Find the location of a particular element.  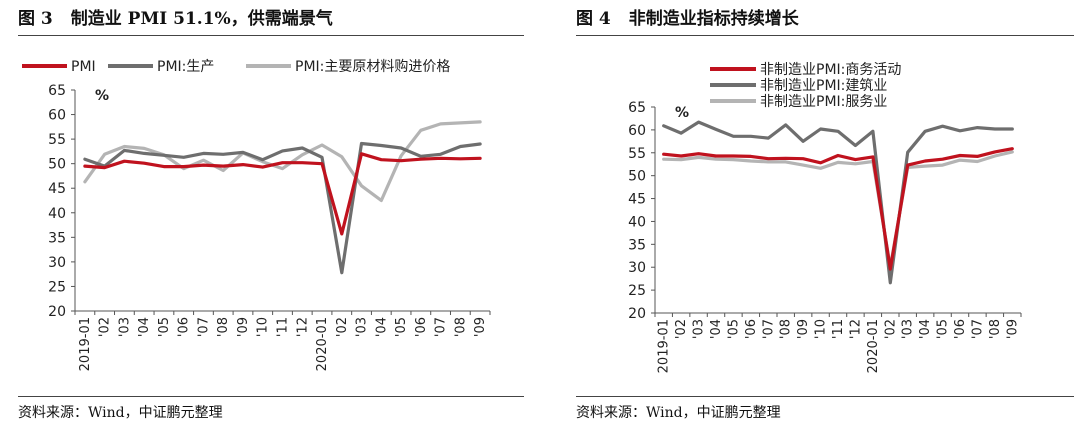

legend-label: 非制造业PMI:建筑业 is located at coordinates (823, 86).